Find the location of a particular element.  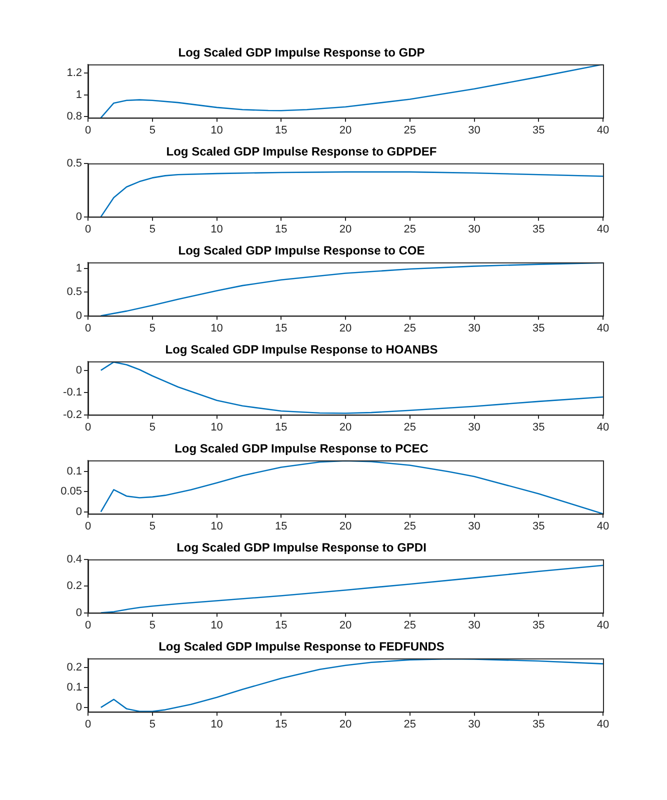

y-tick-label: 0.8 is located at coordinates (74, 116).